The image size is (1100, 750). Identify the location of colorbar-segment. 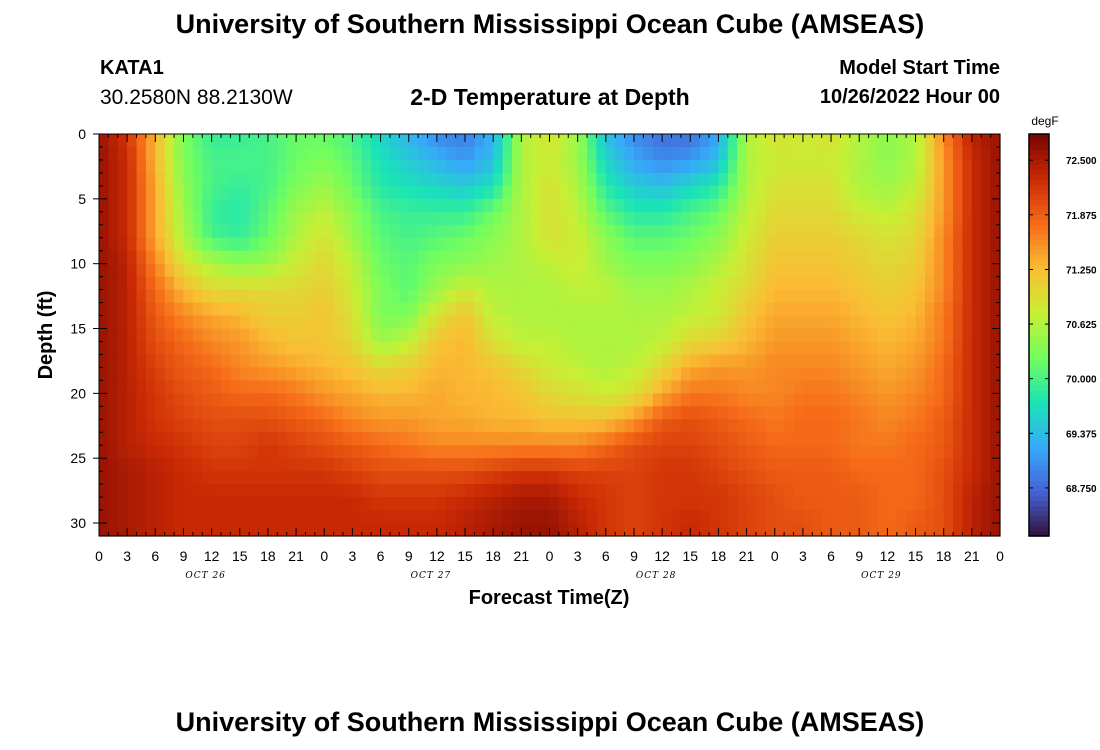
(1039, 172).